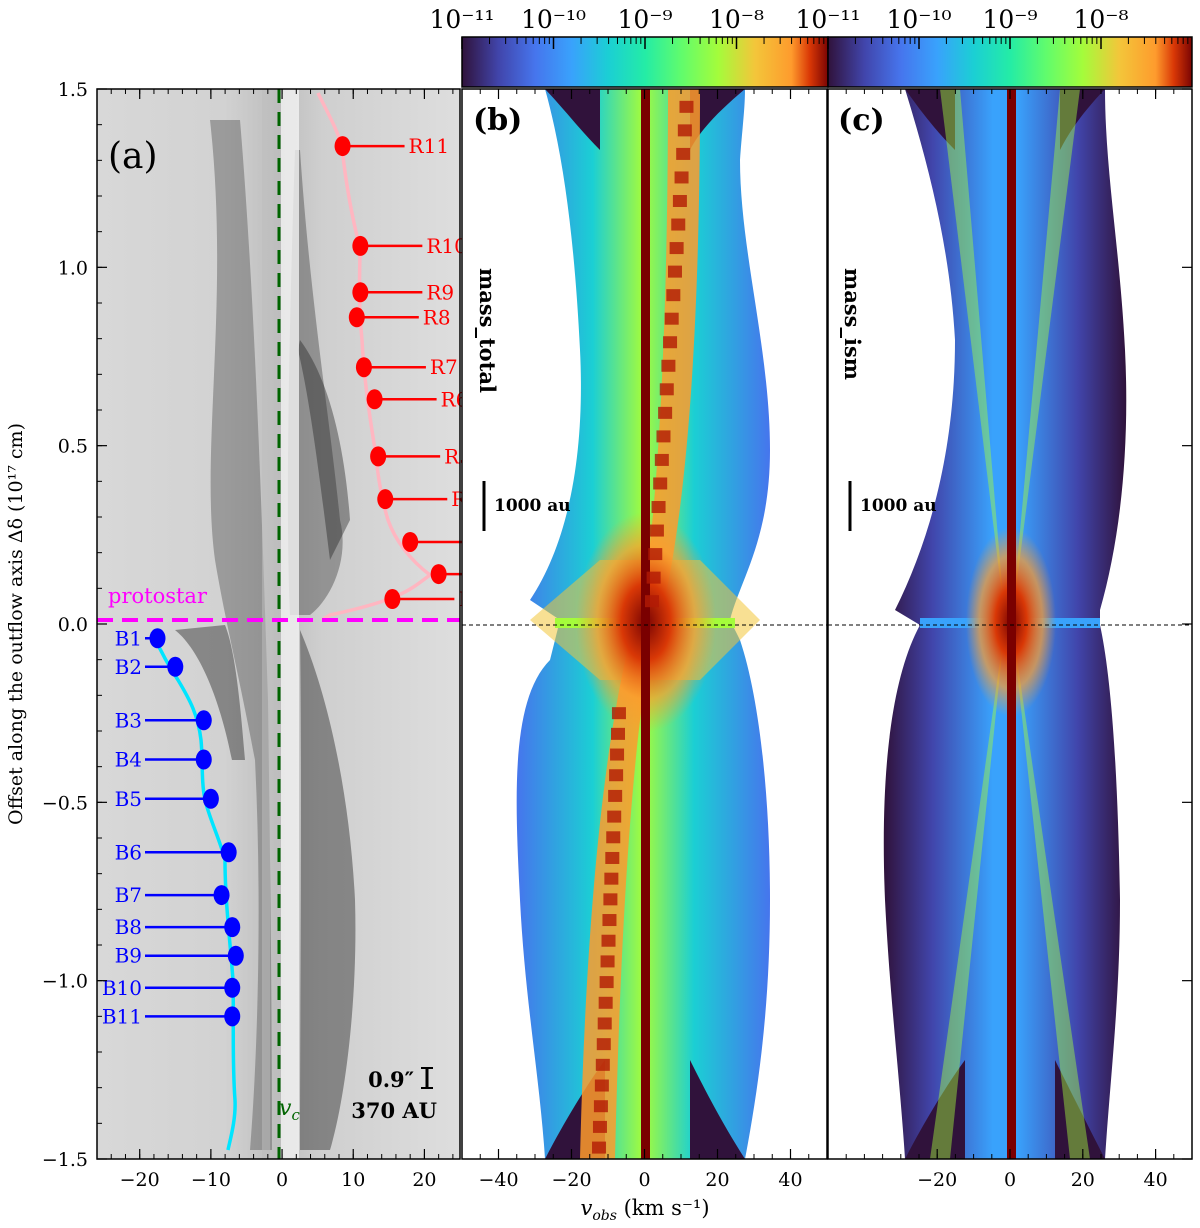 The height and width of the screenshot is (1228, 1200). What do you see at coordinates (497, 120) in the screenshot?
I see `panel-b-label: (b)` at bounding box center [497, 120].